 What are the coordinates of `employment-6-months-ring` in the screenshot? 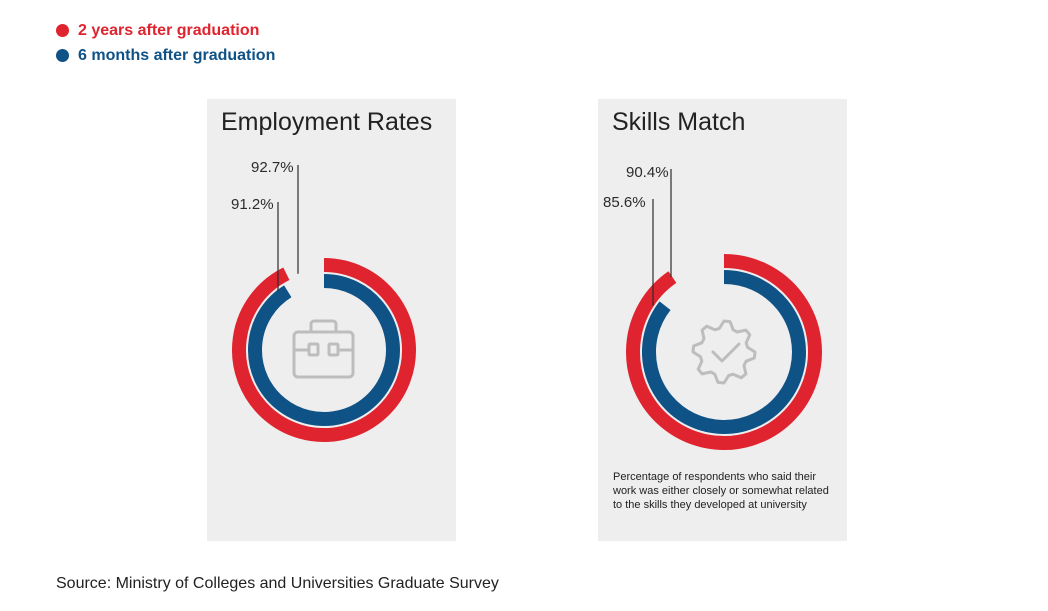 It's located at (324, 350).